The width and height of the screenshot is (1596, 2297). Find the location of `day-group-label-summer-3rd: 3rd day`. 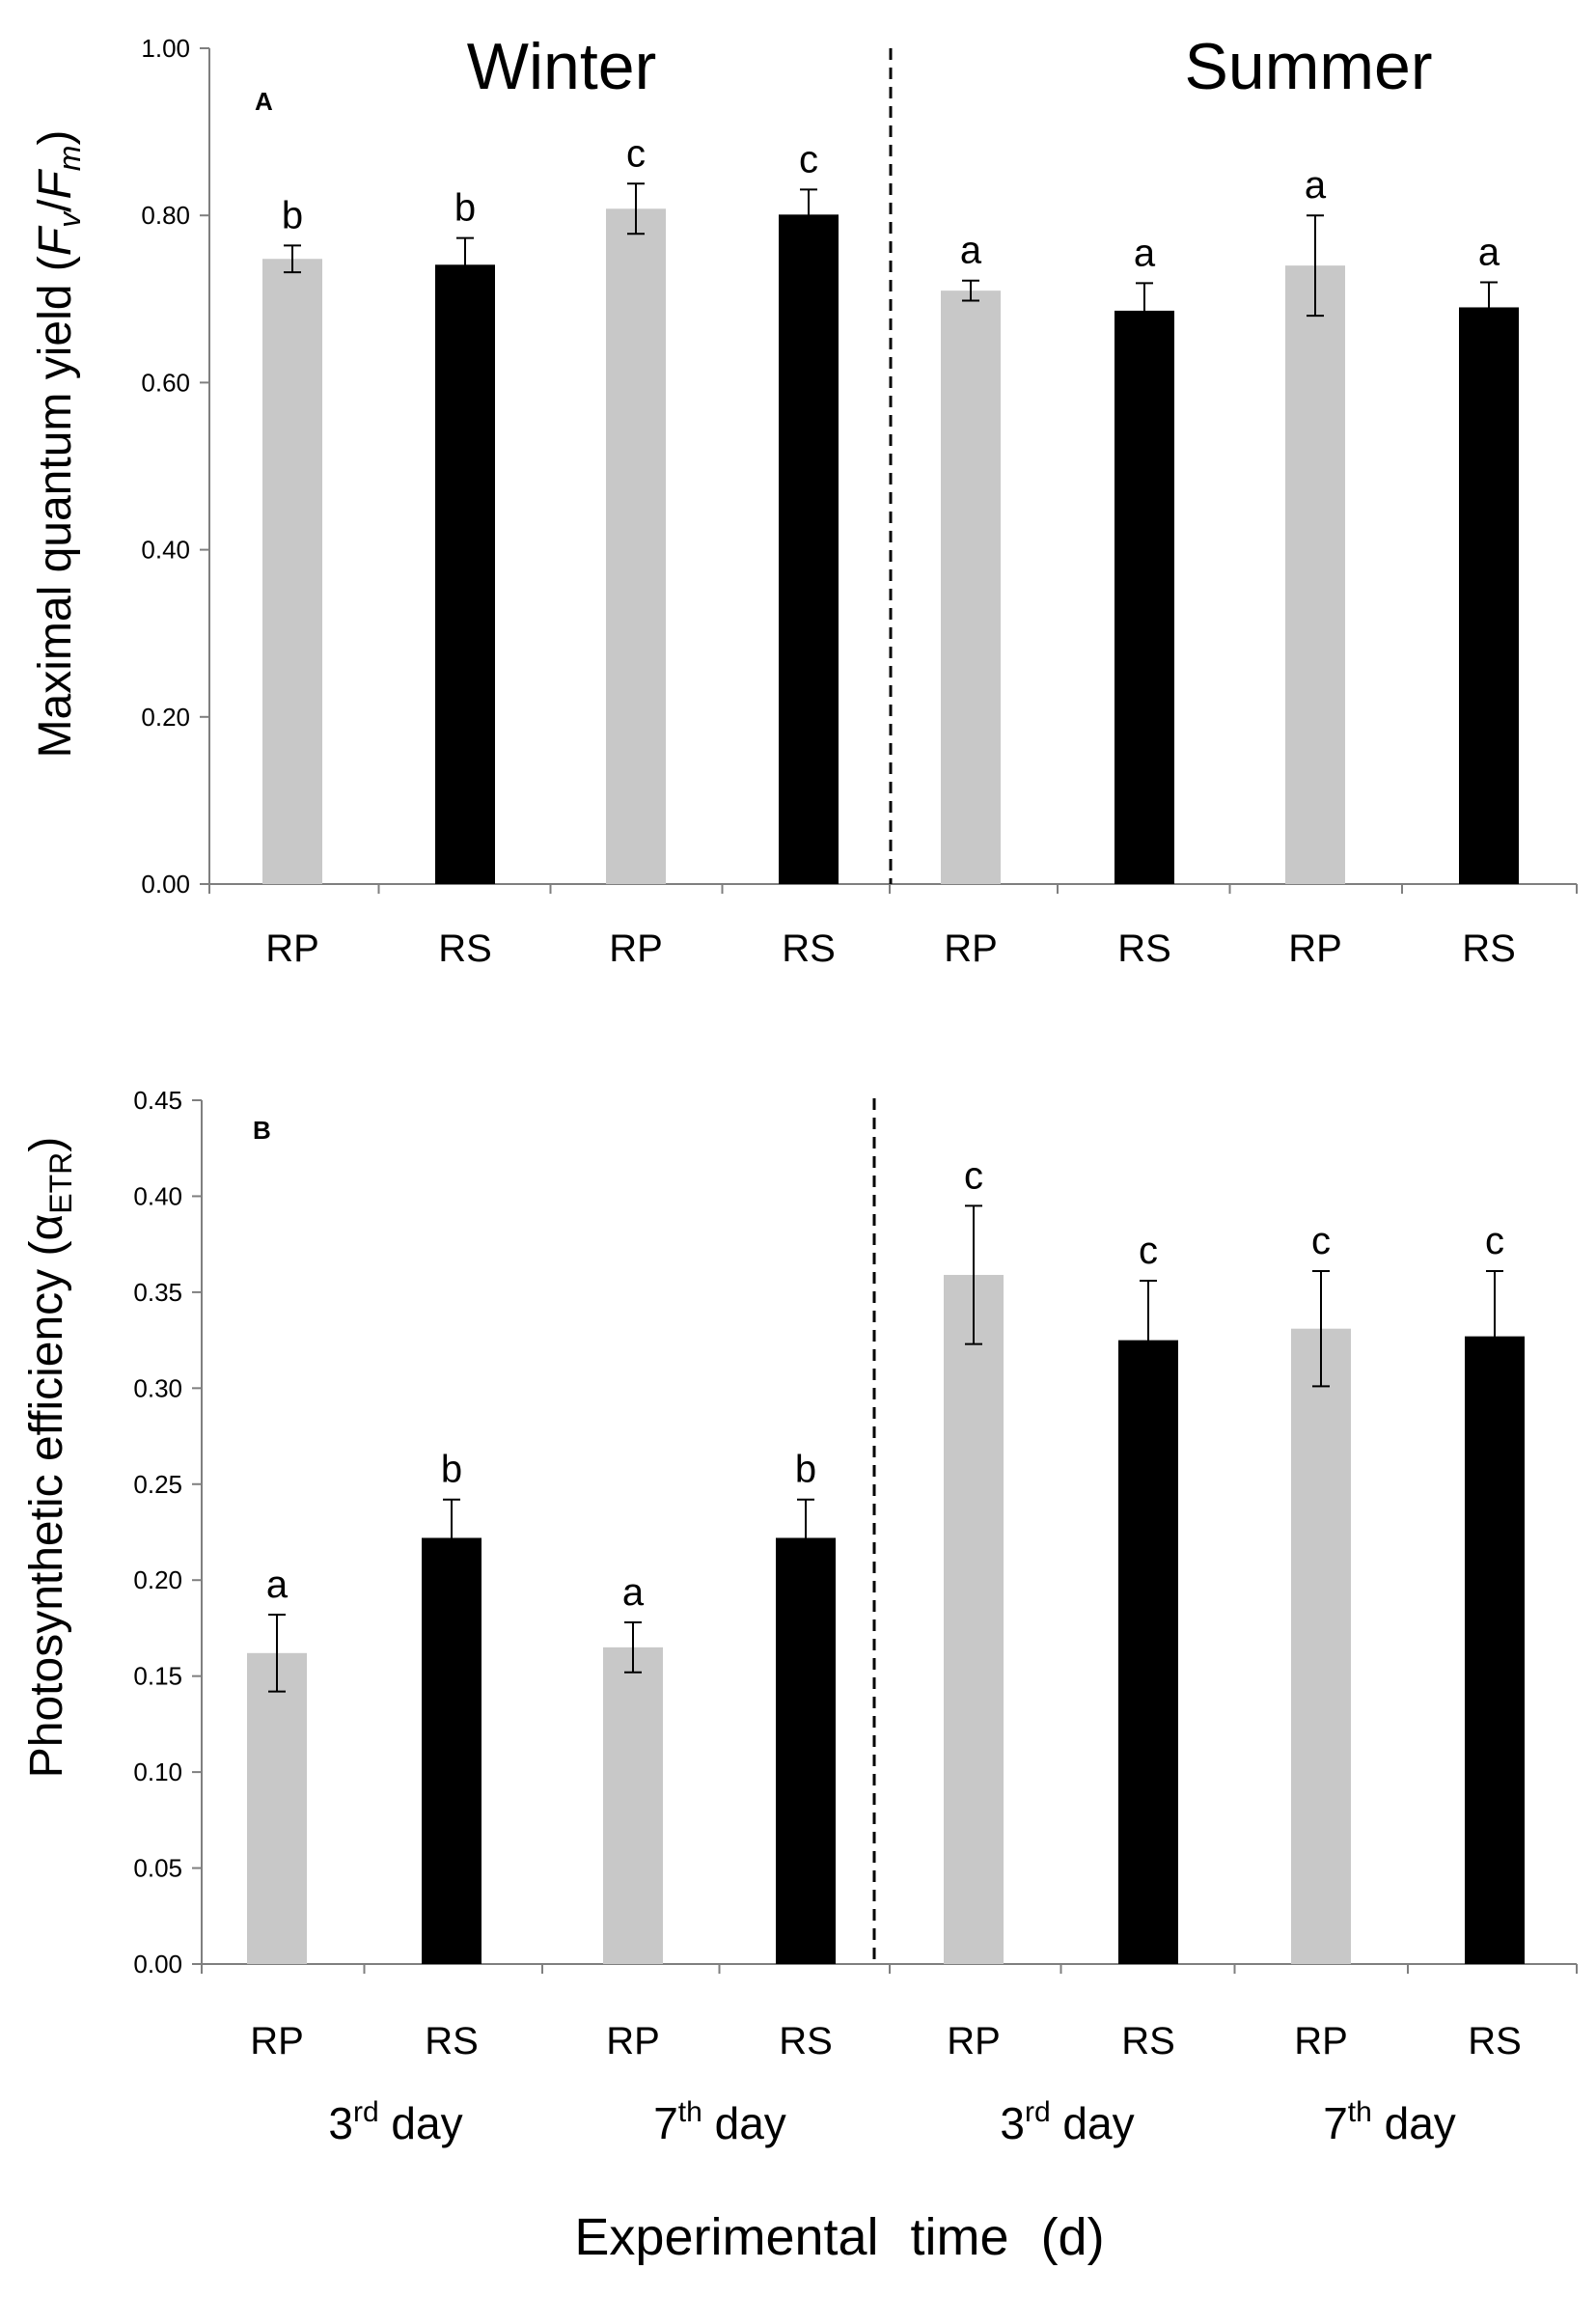

day-group-label-summer-3rd: 3rd day is located at coordinates (1067, 2122).